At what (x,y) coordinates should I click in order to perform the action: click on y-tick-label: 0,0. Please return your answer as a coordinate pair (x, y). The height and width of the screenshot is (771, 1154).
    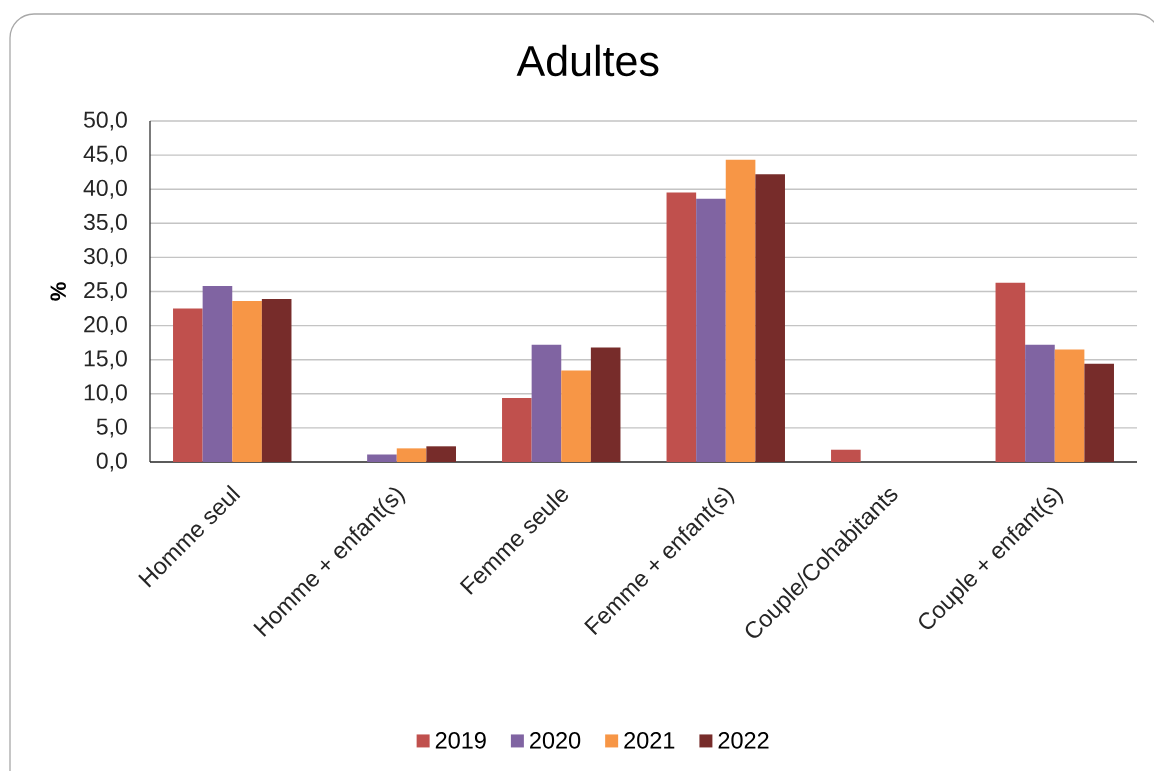
    Looking at the image, I should click on (111, 462).